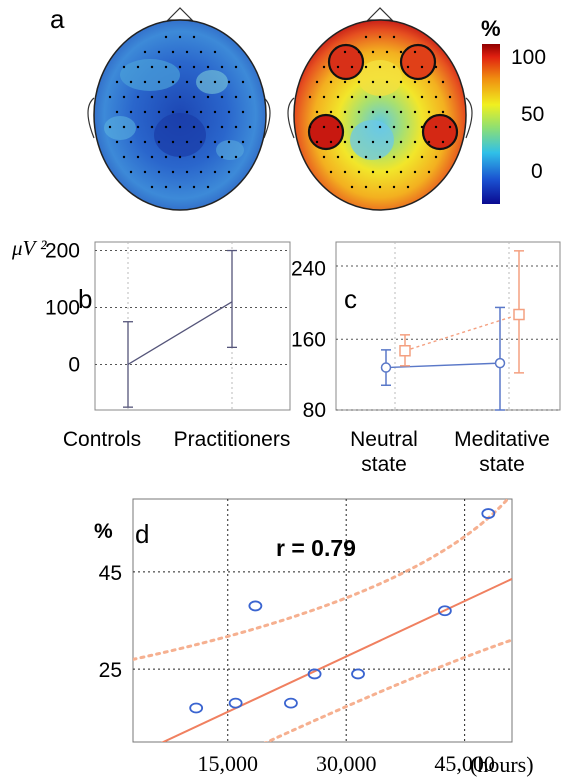 Image resolution: width=570 pixels, height=783 pixels. What do you see at coordinates (502, 764) in the screenshot?
I see `chart-d-xlabel: (hours)` at bounding box center [502, 764].